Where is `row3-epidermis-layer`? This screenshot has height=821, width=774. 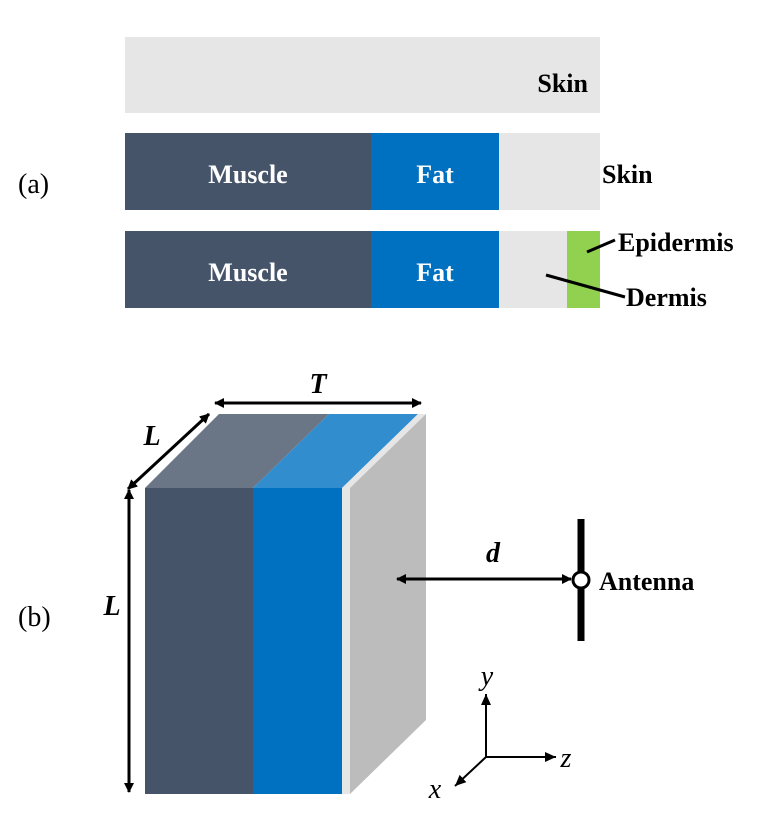 row3-epidermis-layer is located at coordinates (583, 269).